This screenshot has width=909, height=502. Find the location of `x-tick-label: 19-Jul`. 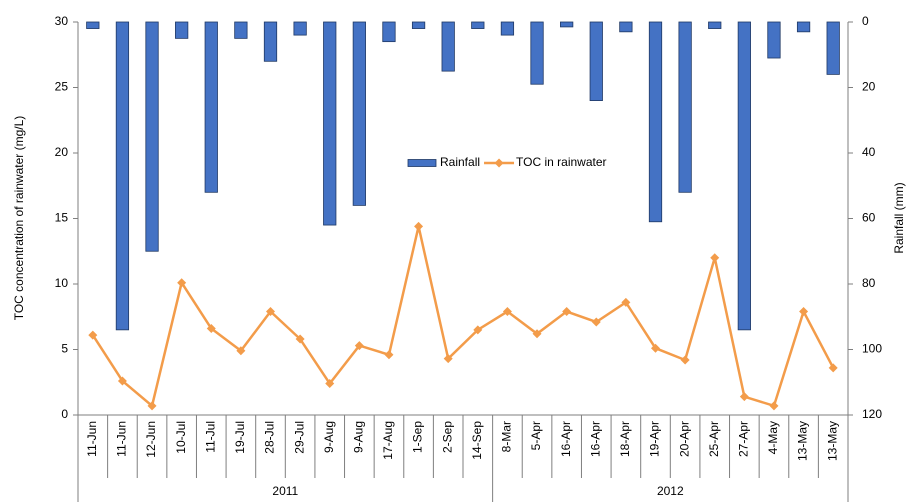

x-tick-label: 19-Jul is located at coordinates (240, 437).